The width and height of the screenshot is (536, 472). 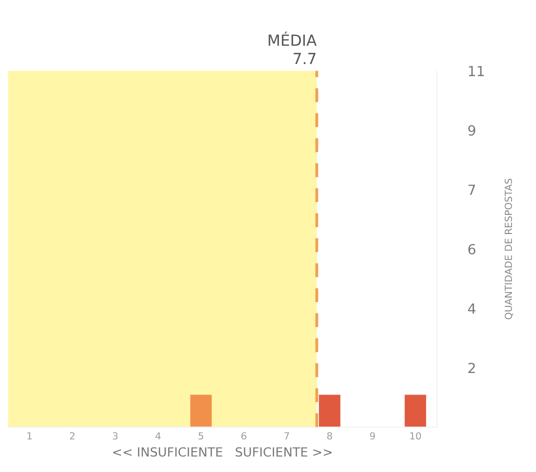 What do you see at coordinates (29, 436) in the screenshot?
I see `x-tick-label: 1` at bounding box center [29, 436].